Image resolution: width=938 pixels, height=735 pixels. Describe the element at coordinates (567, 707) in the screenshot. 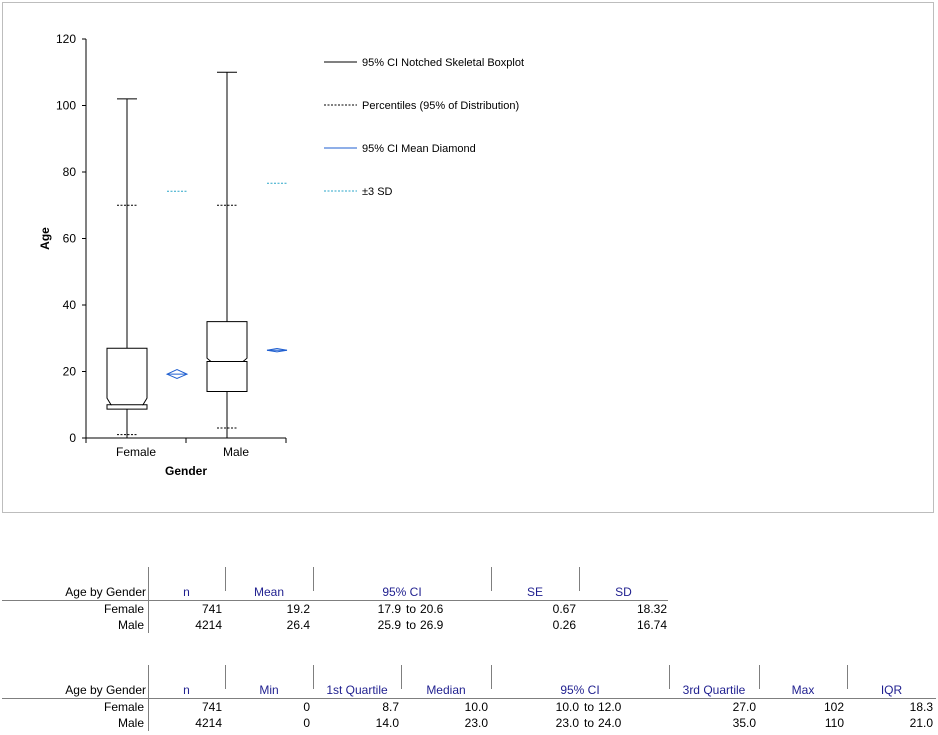

I see `cell-ci-low: 10.0` at that location.